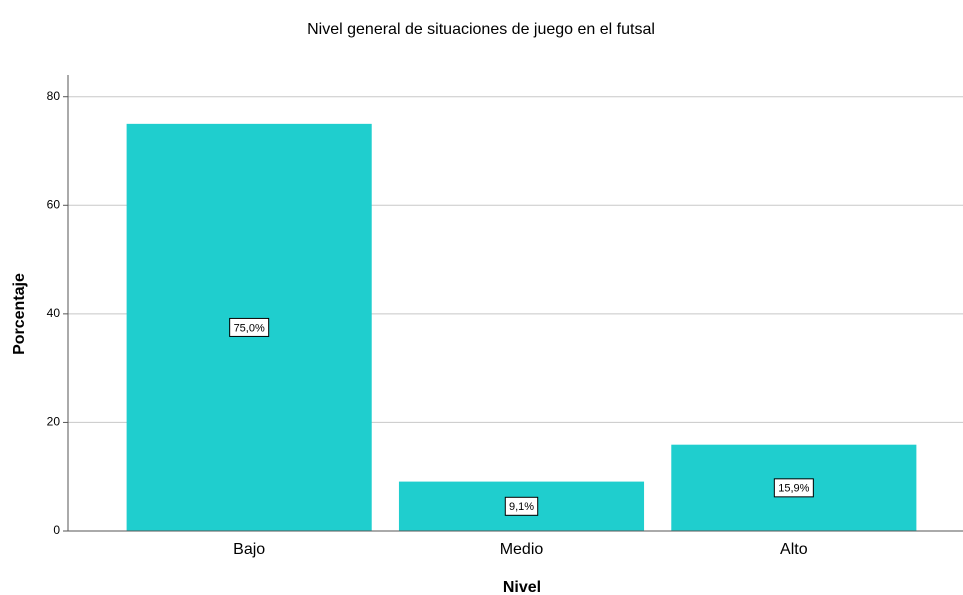 This screenshot has height=595, width=963. I want to click on y-tick-label: 0, so click(56, 530).